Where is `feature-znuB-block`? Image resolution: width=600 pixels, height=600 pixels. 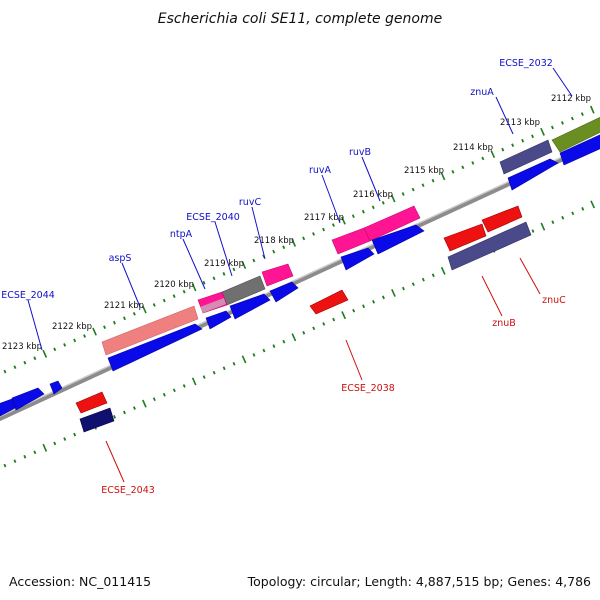
feature-znuB-block is located at coordinates (489, 246).